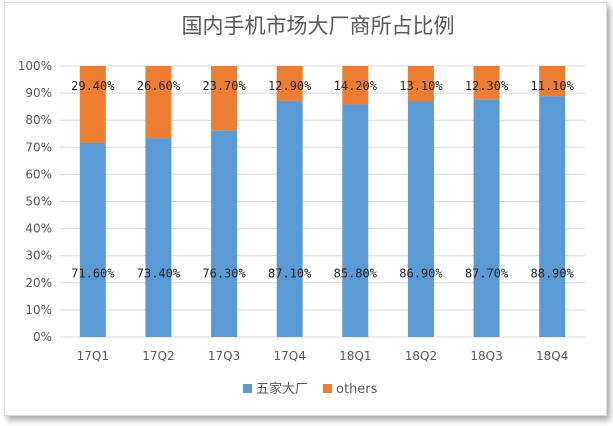 This screenshot has width=613, height=426. Describe the element at coordinates (553, 273) in the screenshot. I see `data-label-series-1: 88.90%` at that location.